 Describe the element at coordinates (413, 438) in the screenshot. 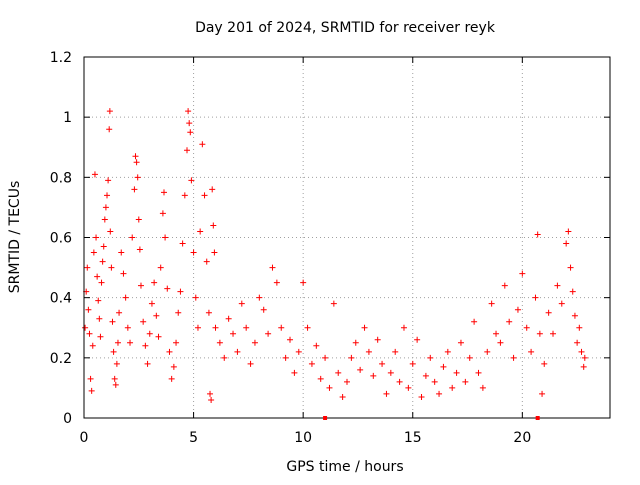

I see `x-tick-label: 15` at that location.